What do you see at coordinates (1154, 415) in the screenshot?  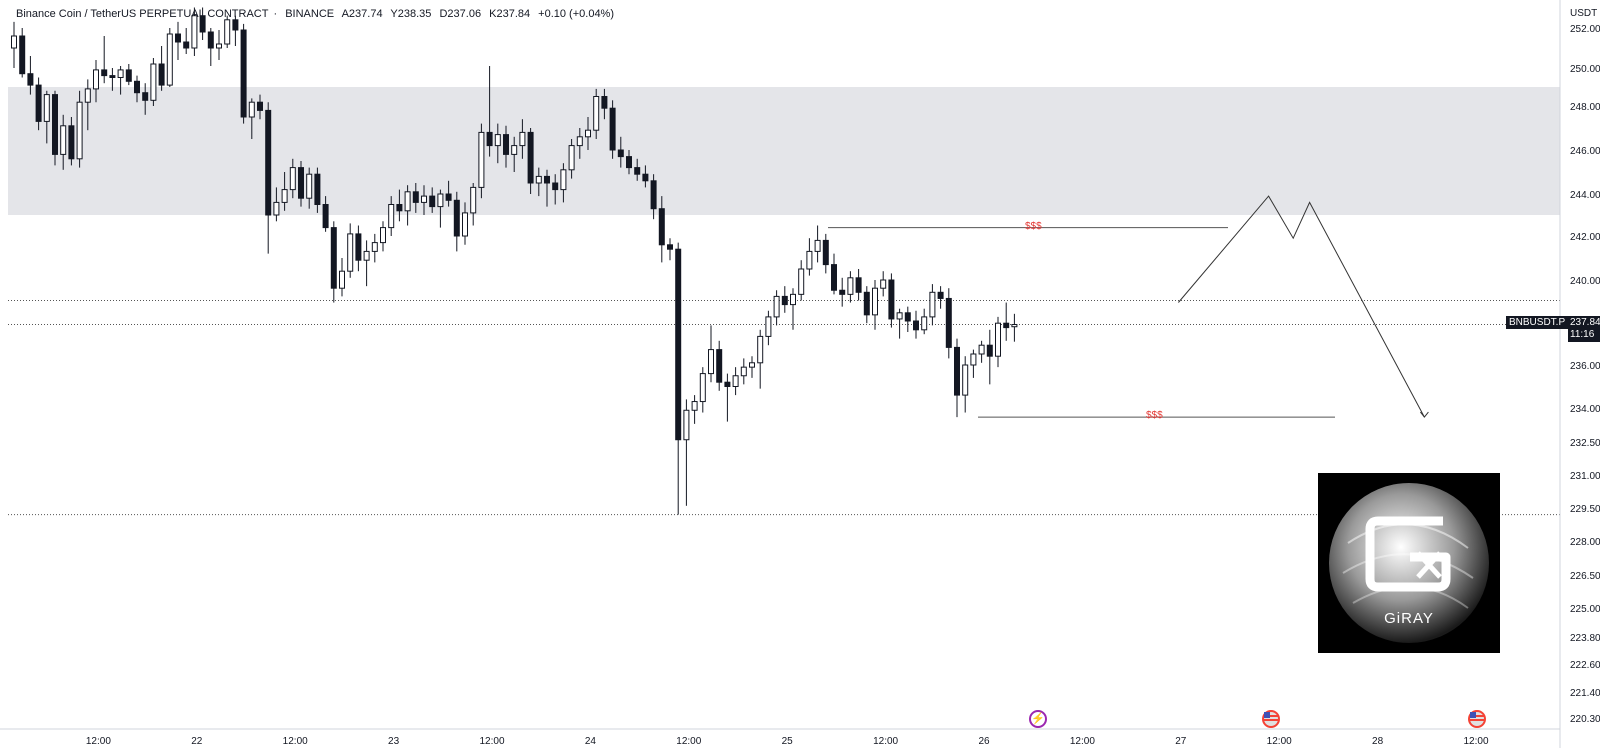 I see `liquidity-bottom-label: $$$` at bounding box center [1154, 415].